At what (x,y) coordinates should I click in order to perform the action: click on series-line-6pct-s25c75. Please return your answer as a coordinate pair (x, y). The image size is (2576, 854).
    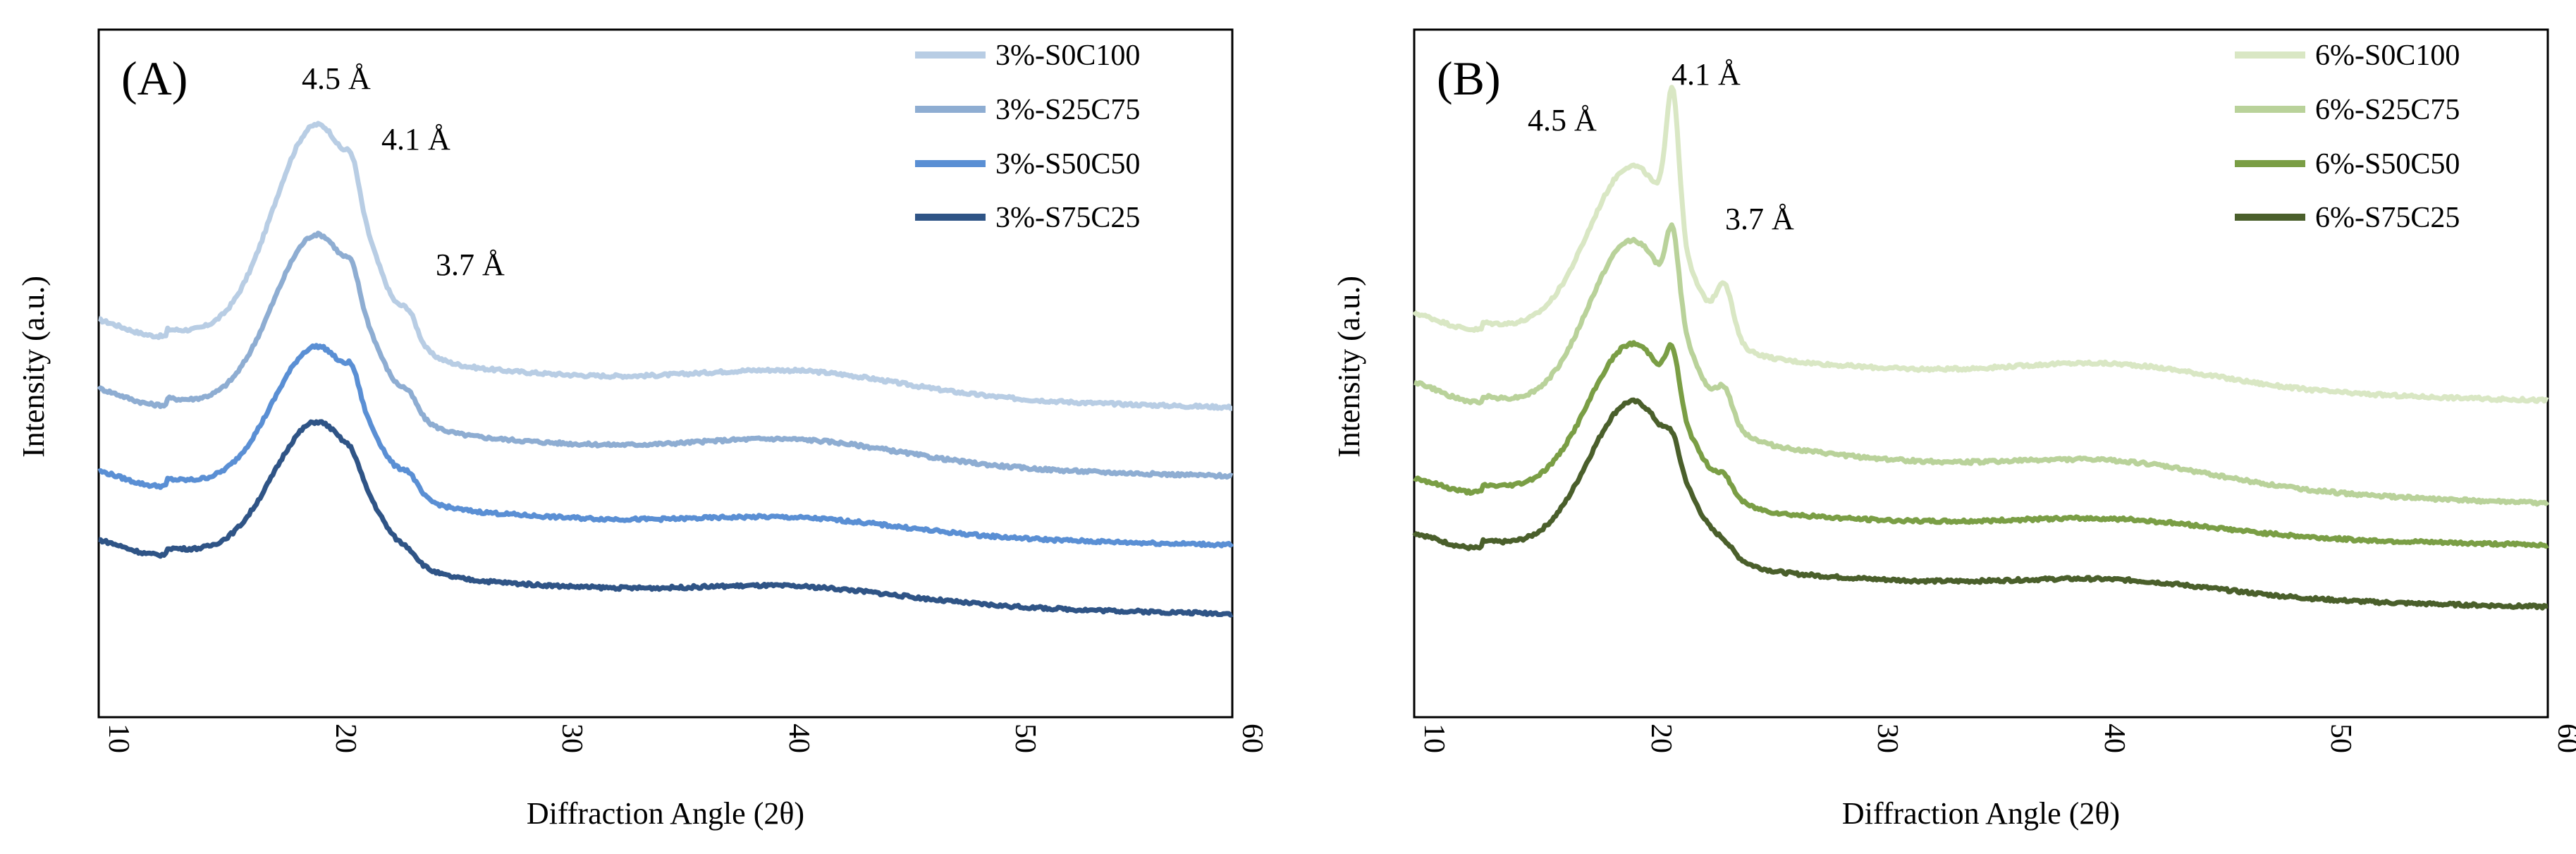
    Looking at the image, I should click on (1981, 364).